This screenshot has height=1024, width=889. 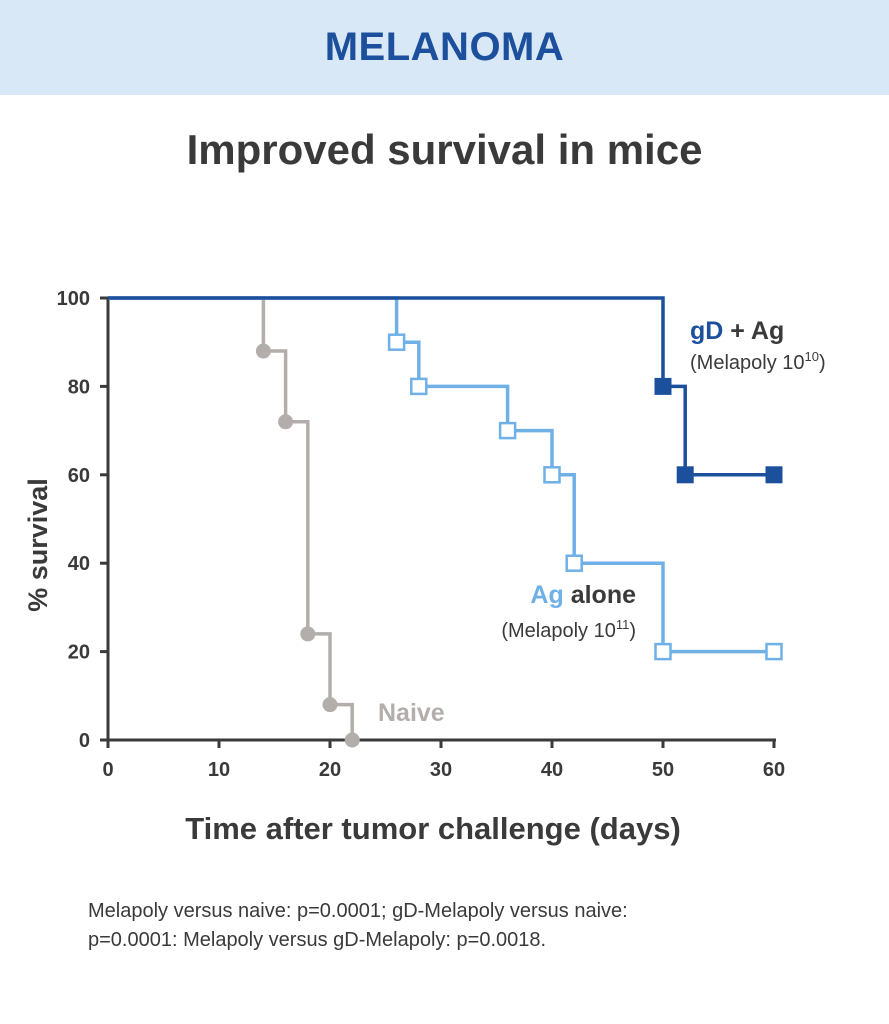 I want to click on y-tick-label: 60, so click(x=79, y=476).